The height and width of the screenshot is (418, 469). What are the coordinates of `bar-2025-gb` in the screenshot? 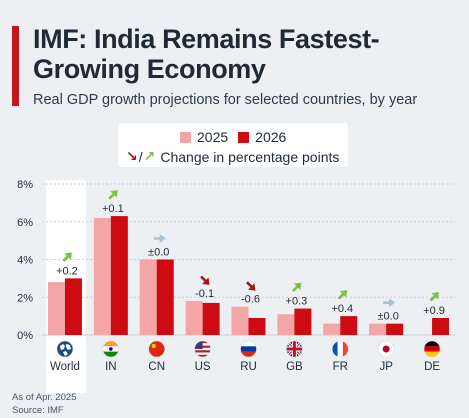 It's located at (286, 324).